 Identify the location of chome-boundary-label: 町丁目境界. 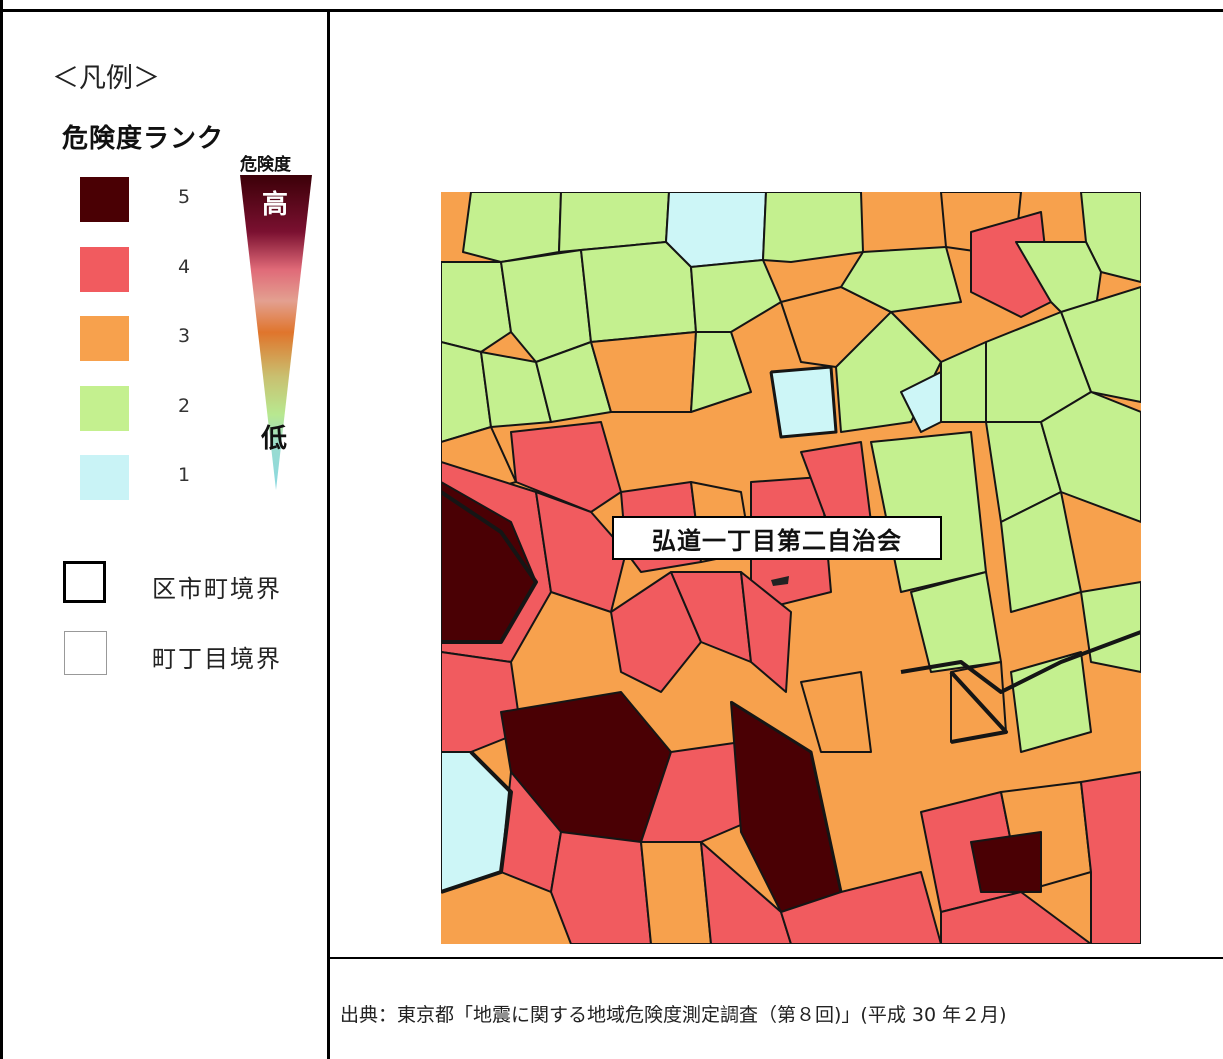
(217, 659).